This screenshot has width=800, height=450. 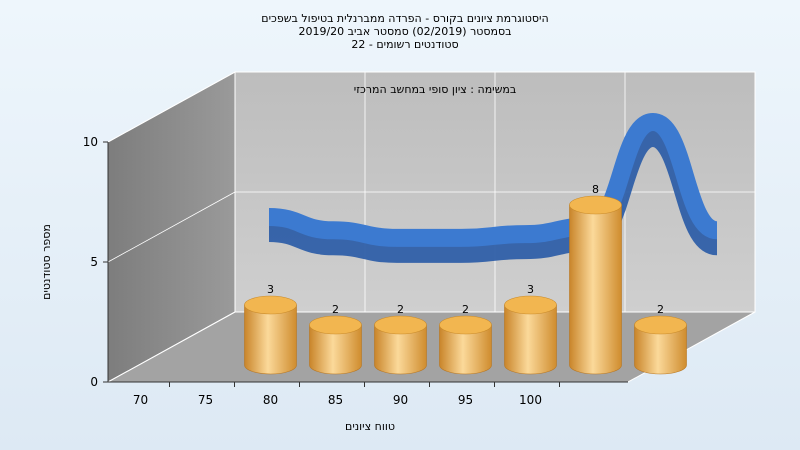 What do you see at coordinates (595, 189) in the screenshot?
I see `data-label: 8` at bounding box center [595, 189].